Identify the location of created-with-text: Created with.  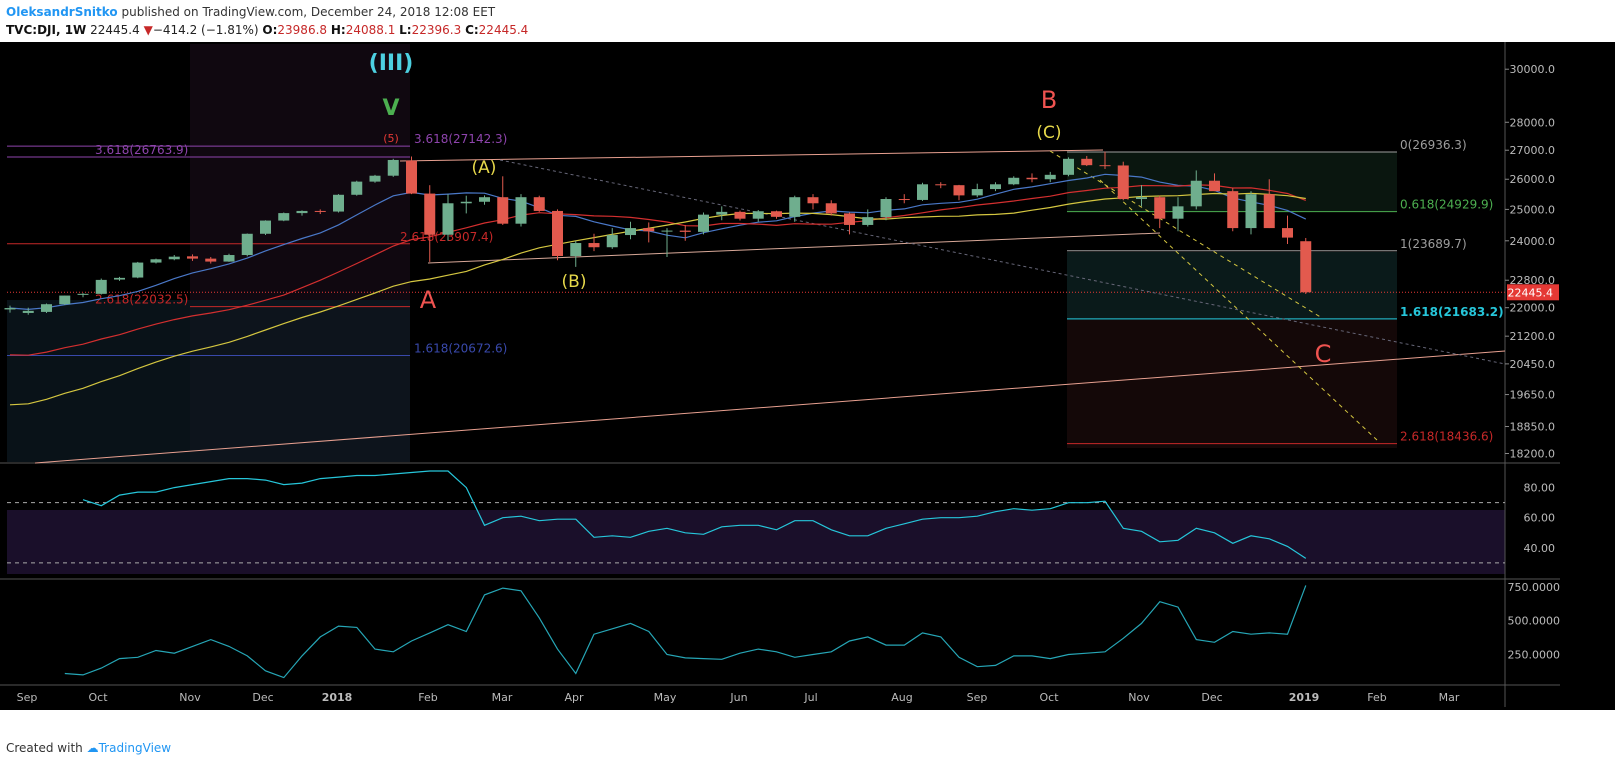
(44, 748).